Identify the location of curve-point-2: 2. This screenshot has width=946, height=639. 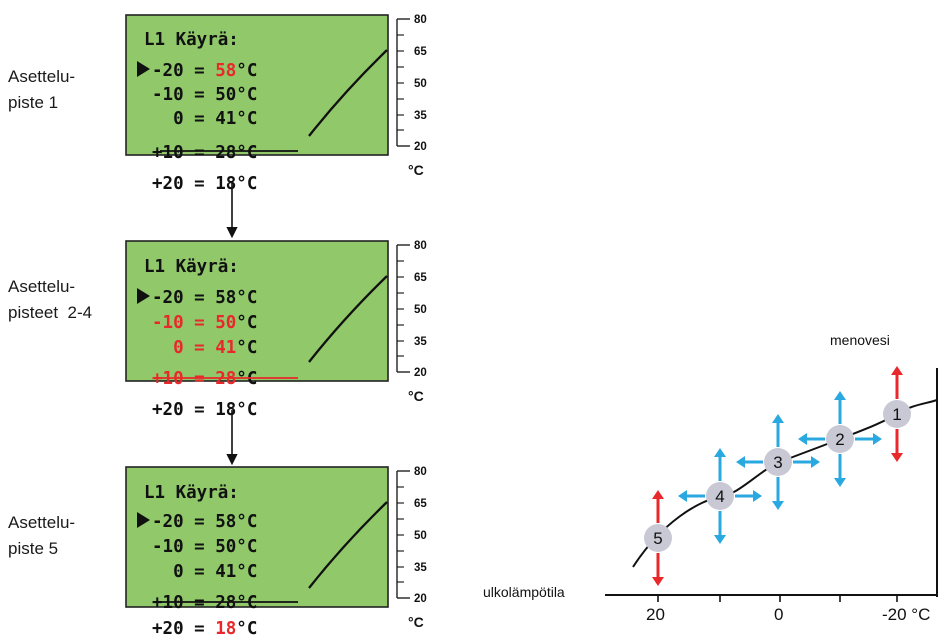
(840, 439).